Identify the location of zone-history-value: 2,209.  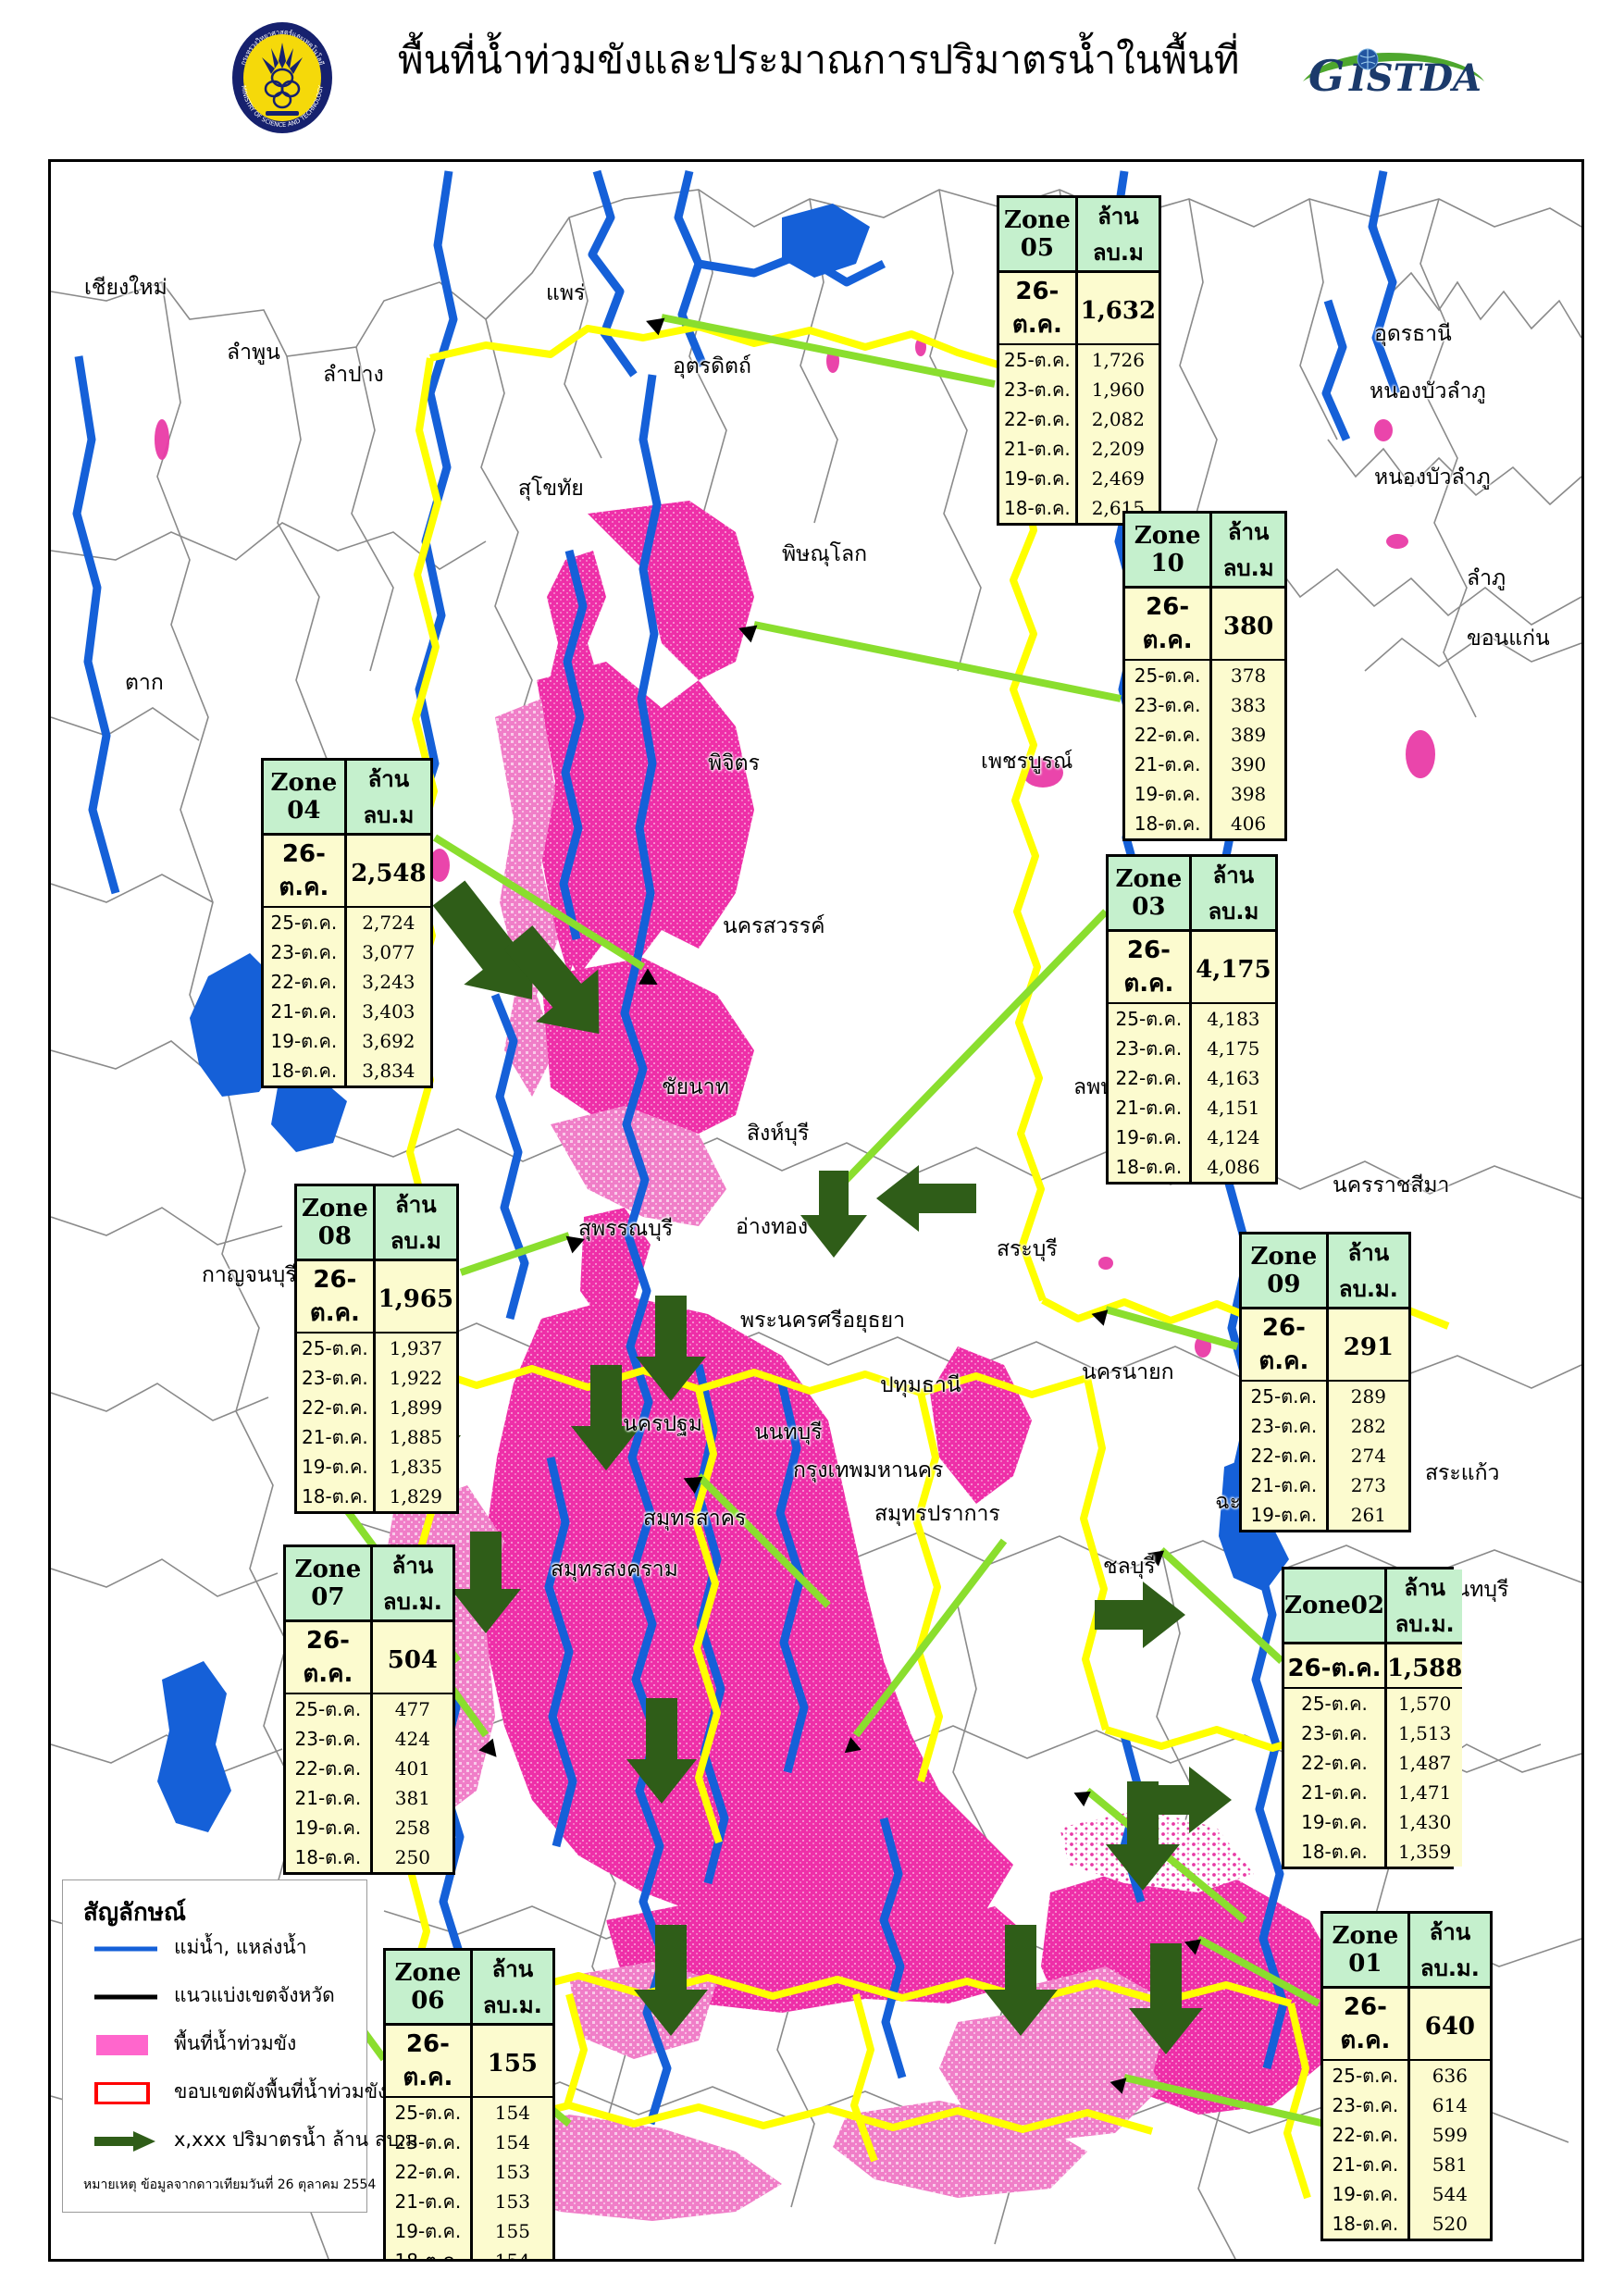
(1117, 449).